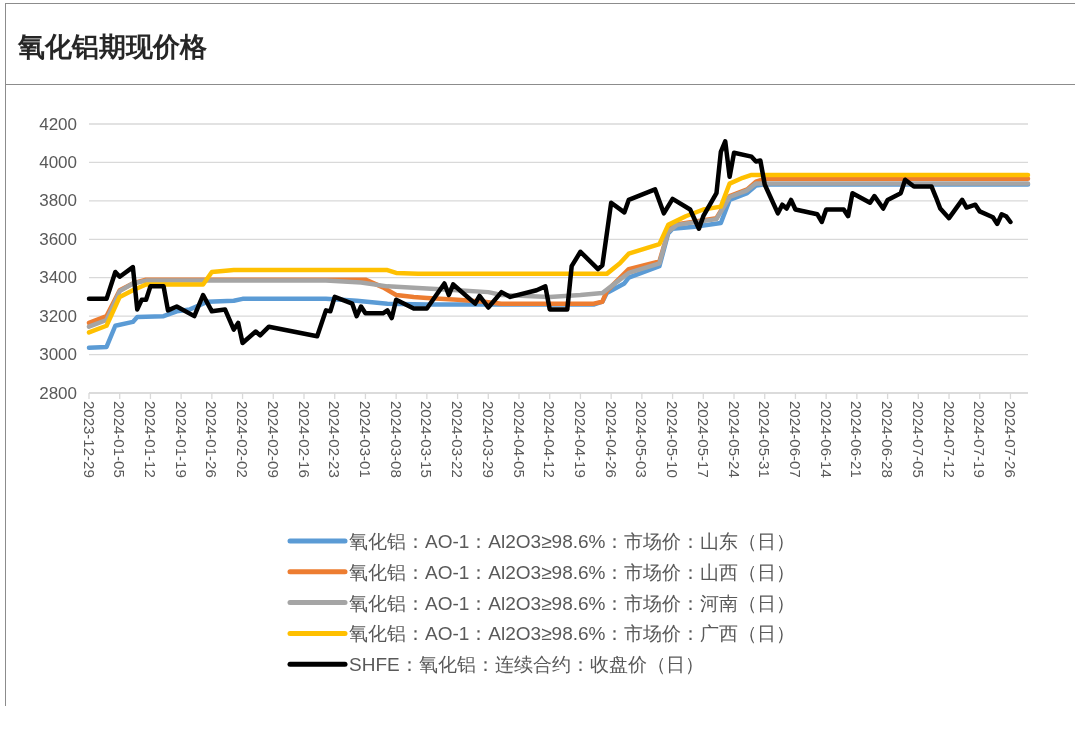 The height and width of the screenshot is (754, 1080). I want to click on x-tick-label: 2024-01-26, so click(212, 439).